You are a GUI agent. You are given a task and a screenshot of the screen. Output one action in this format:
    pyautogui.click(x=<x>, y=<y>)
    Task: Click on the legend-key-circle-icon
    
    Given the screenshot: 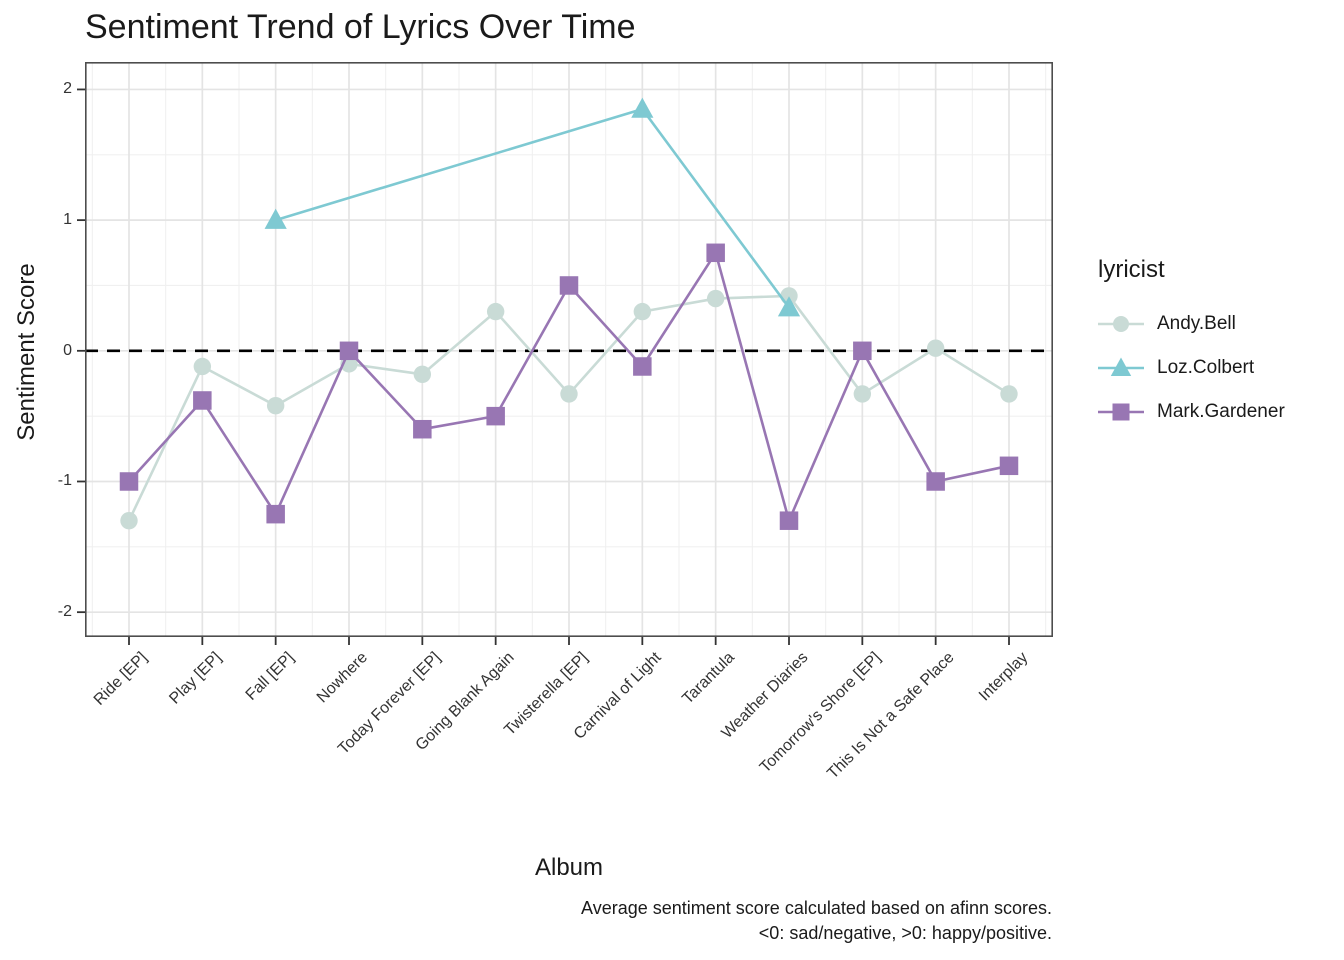 What is the action you would take?
    pyautogui.click(x=1121, y=324)
    